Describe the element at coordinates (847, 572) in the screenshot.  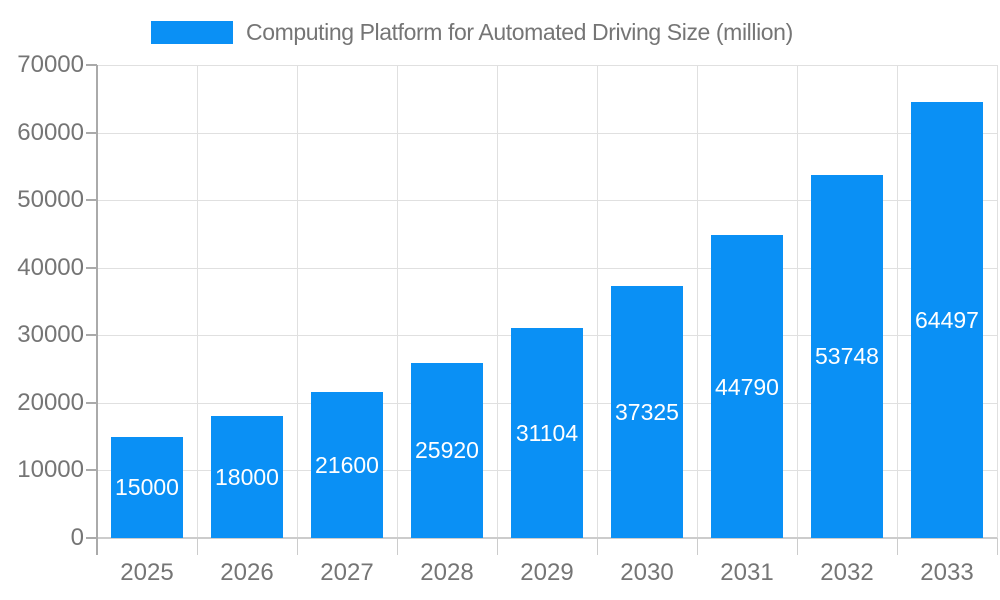
I see `x-axis-label: 2032` at that location.